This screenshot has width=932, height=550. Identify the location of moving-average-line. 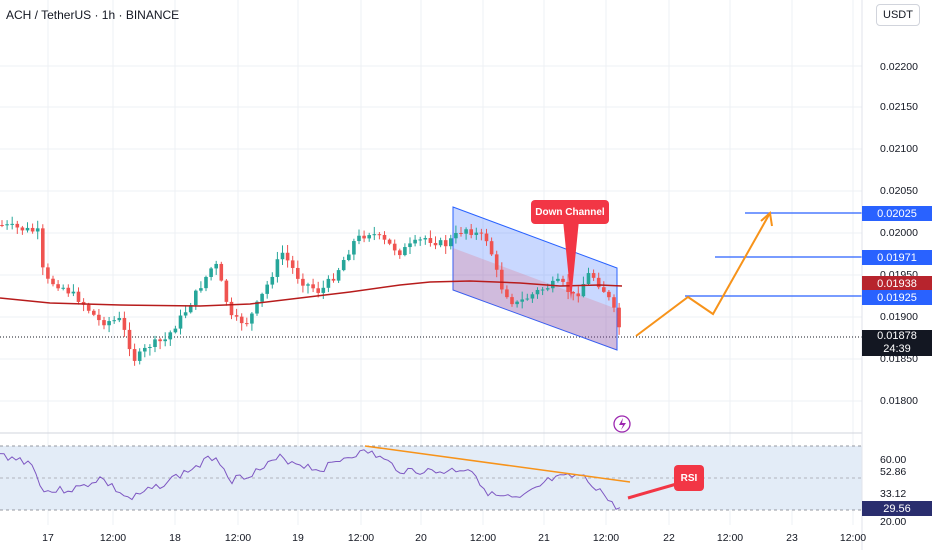
(311, 293).